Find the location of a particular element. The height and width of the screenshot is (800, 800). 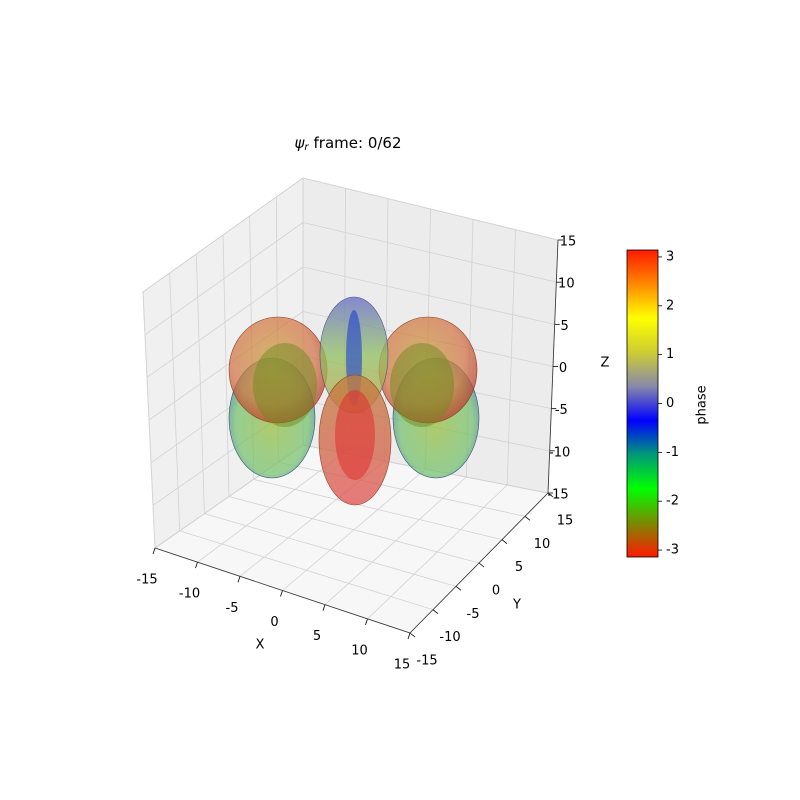

colorbar-tick-label: 2 is located at coordinates (670, 305).